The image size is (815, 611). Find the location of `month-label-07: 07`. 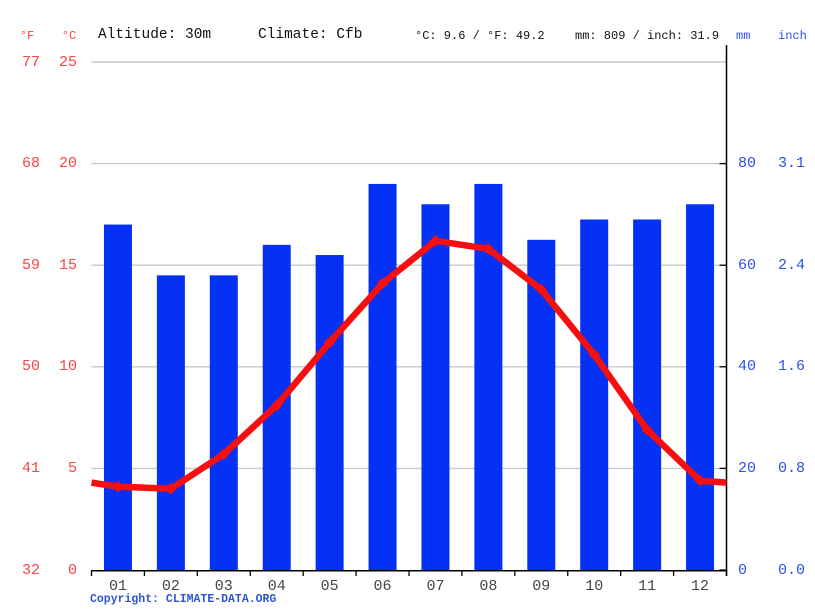

month-label-07: 07 is located at coordinates (435, 586).